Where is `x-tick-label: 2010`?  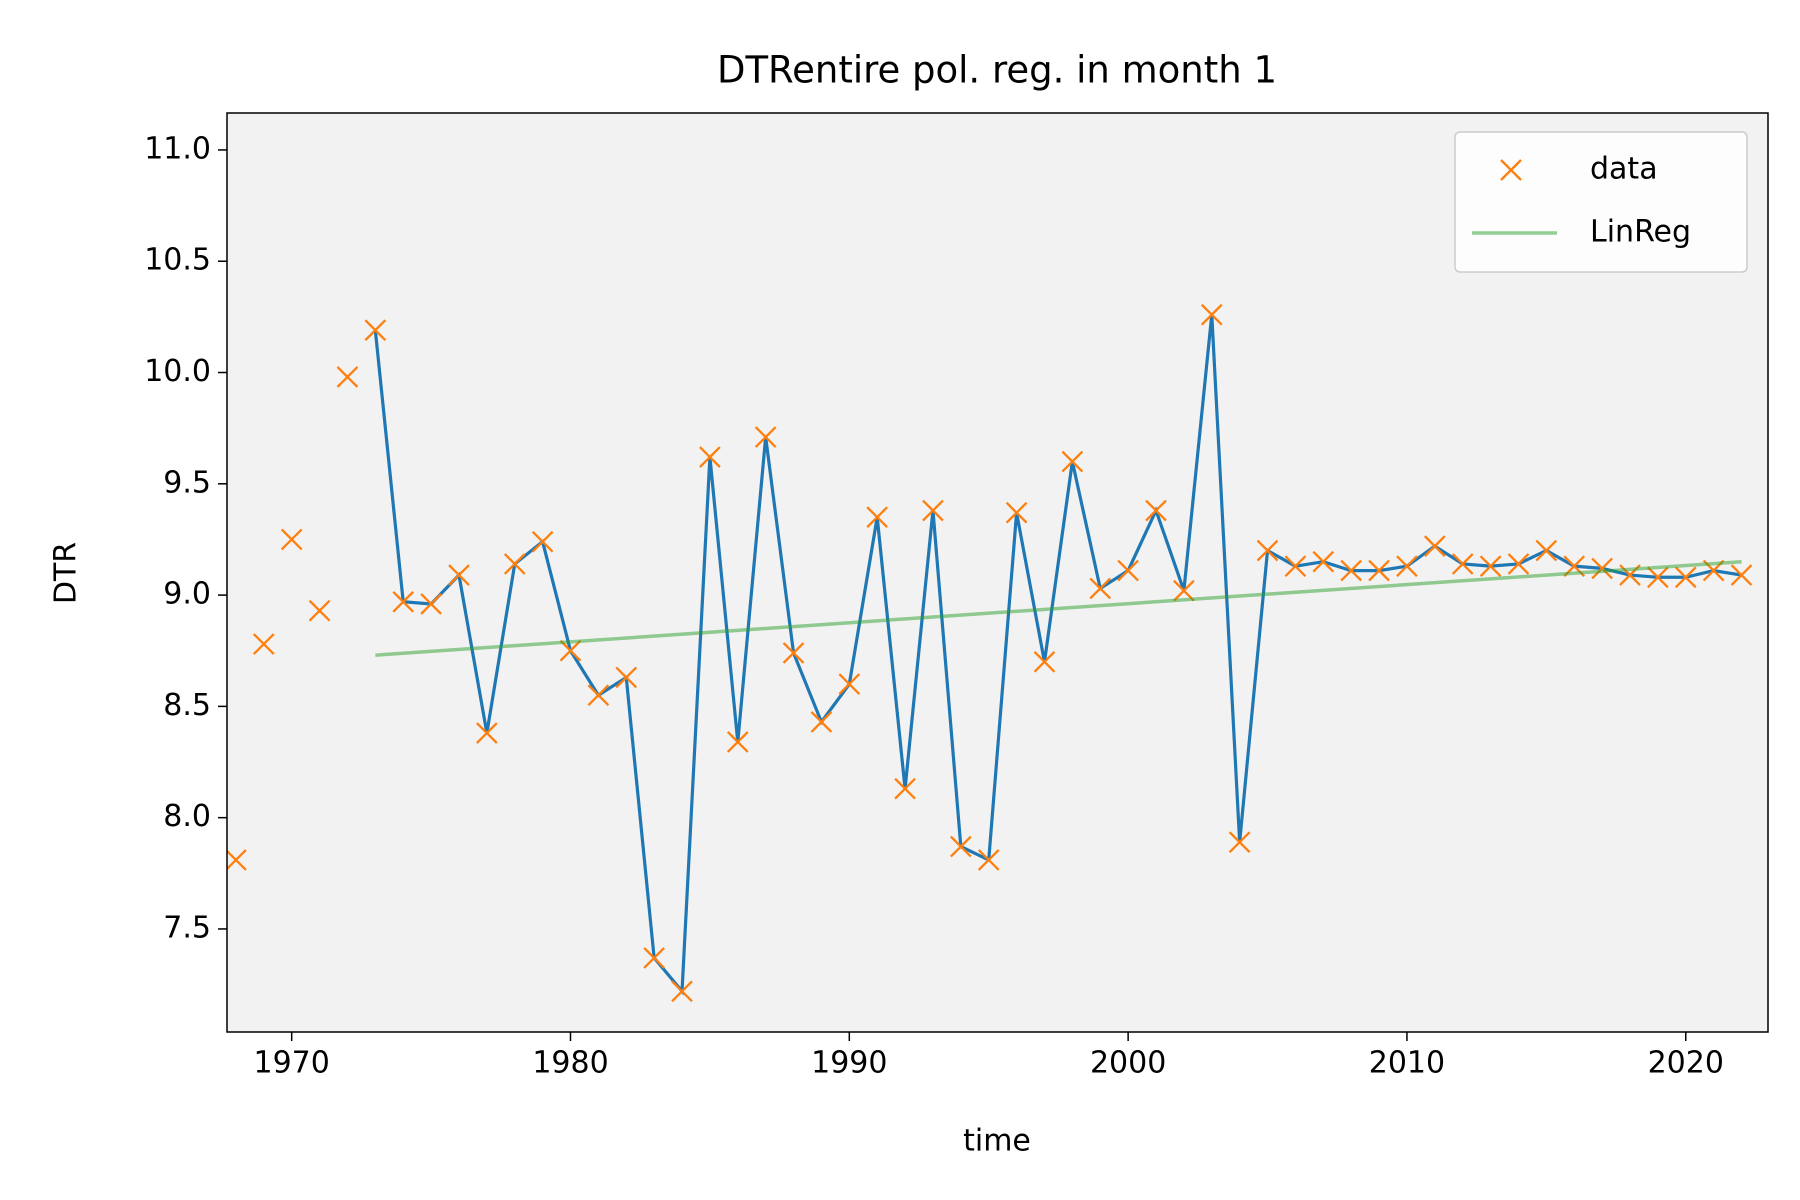 x-tick-label: 2010 is located at coordinates (1407, 1063).